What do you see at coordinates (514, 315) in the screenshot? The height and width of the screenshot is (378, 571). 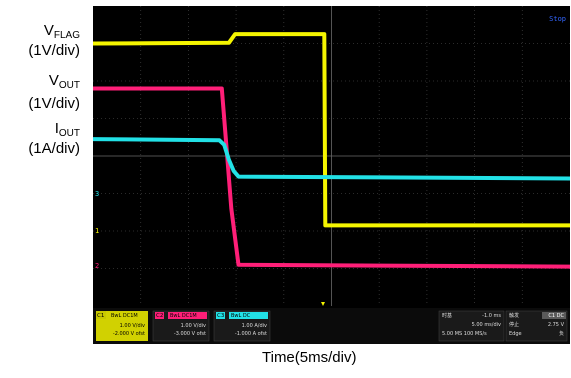 I see `trigger-label: 触发` at bounding box center [514, 315].